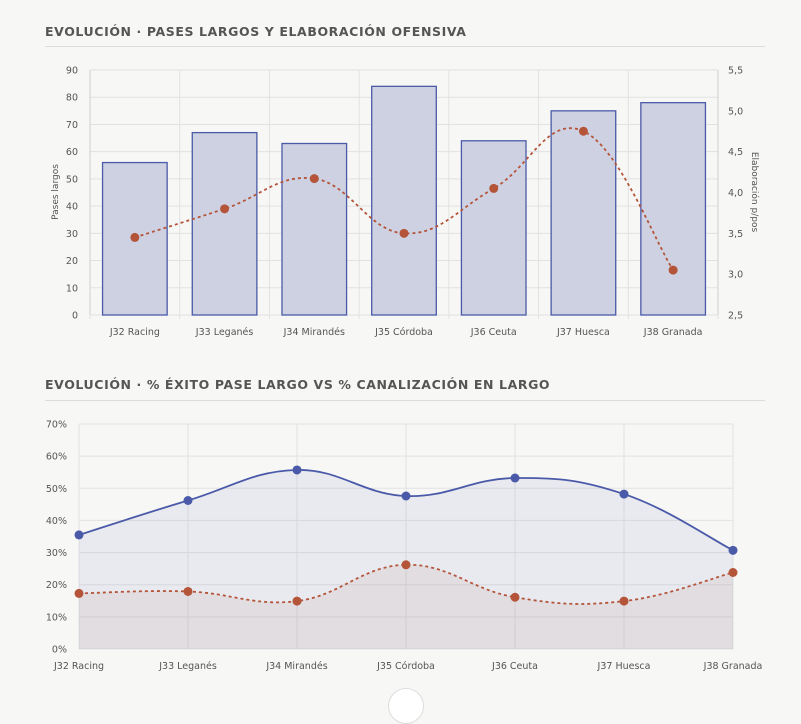 This screenshot has width=801, height=724. What do you see at coordinates (314, 332) in the screenshot?
I see `chart1-xtick: J34 Mirandés` at bounding box center [314, 332].